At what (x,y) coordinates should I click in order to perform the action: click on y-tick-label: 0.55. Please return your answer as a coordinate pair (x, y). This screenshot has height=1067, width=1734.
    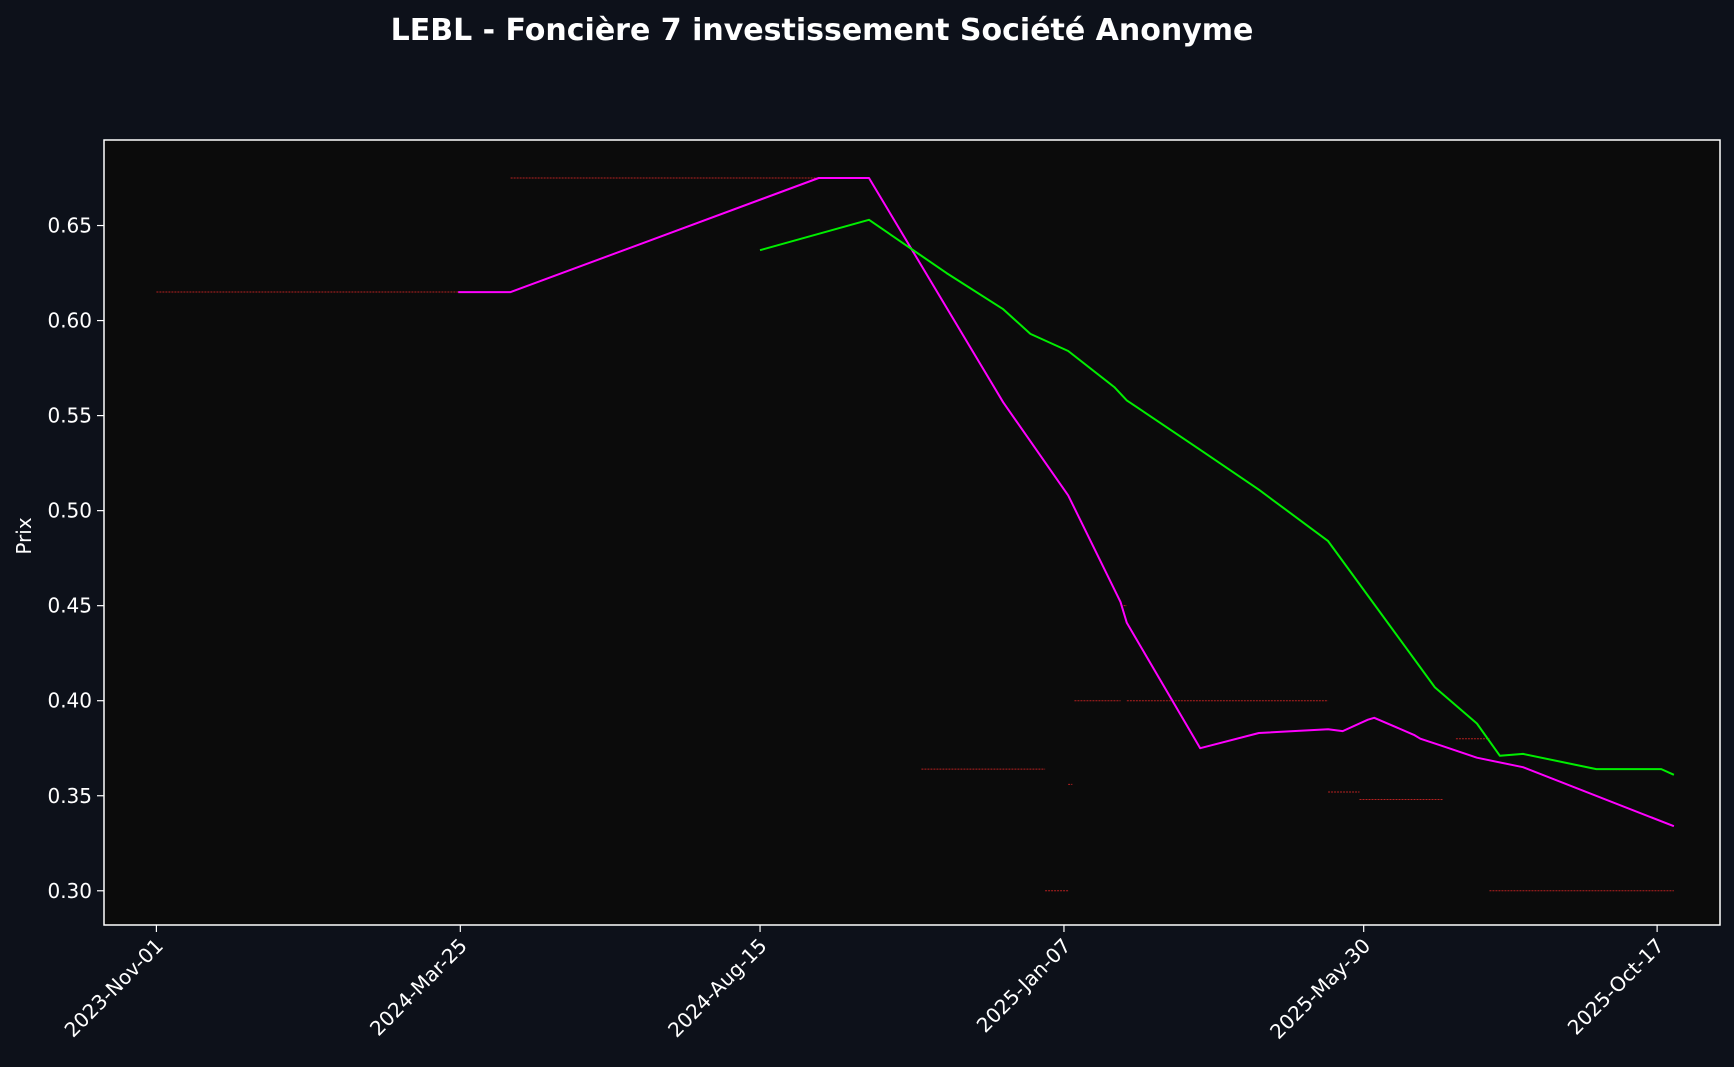
    Looking at the image, I should click on (69, 416).